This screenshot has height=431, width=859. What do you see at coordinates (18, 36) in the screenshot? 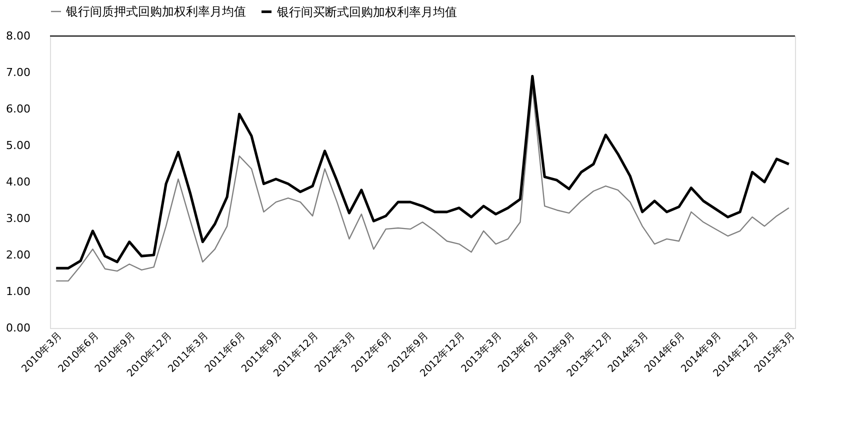
I see `y-tick-label: 8.00` at bounding box center [18, 36].